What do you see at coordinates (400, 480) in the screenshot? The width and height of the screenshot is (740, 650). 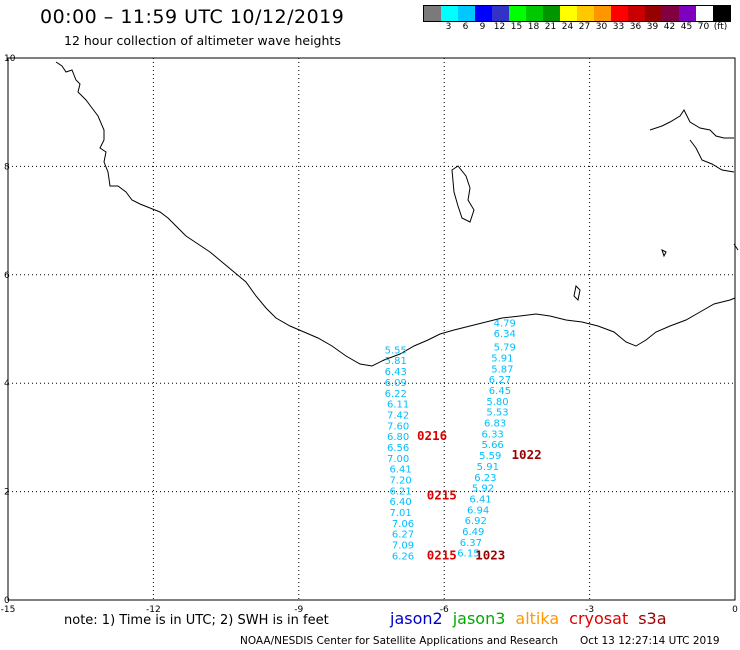 I see `swh-value: 7.20` at bounding box center [400, 480].